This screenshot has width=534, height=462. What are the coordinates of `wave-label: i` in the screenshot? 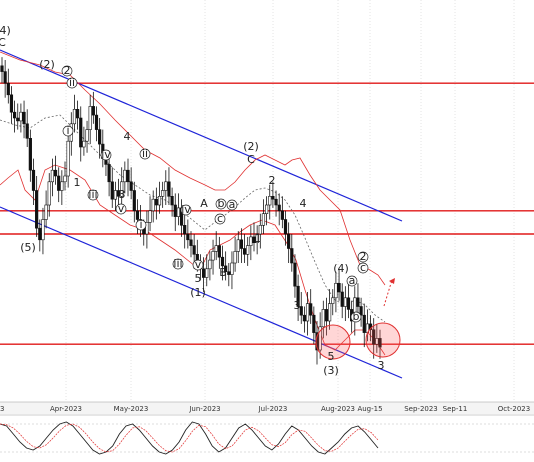 It's located at (140, 224).